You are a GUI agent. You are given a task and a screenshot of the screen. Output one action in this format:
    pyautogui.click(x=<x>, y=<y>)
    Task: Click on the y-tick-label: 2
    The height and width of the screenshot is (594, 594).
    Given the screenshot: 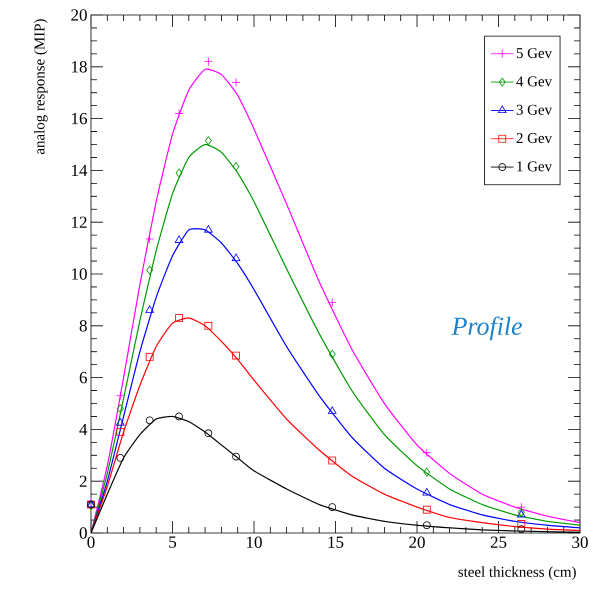 What is the action you would take?
    pyautogui.click(x=83, y=481)
    